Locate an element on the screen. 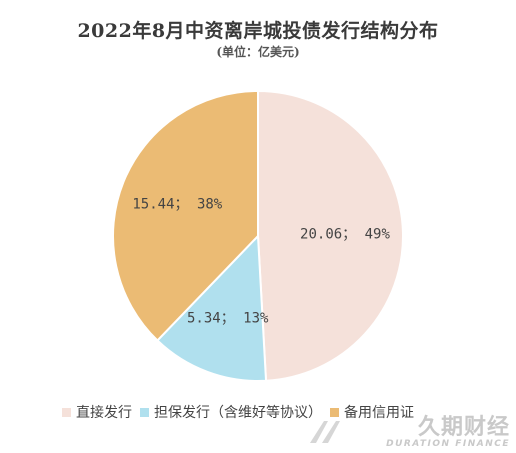  legend-swatch-sblc is located at coordinates (334, 412).